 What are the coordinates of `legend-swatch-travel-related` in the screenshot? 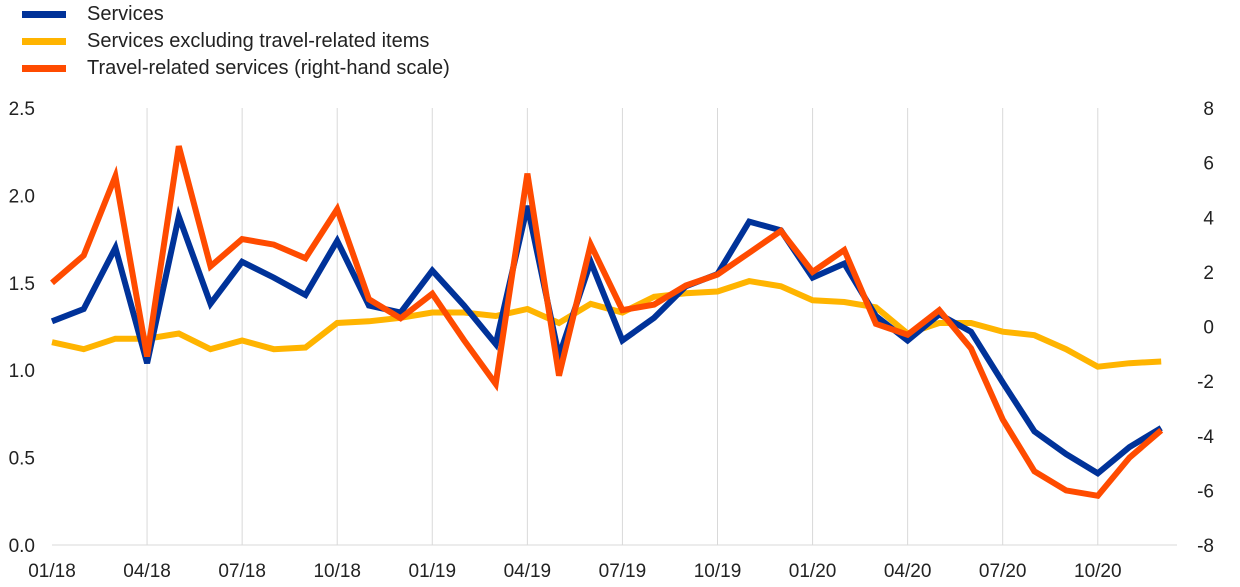 It's located at (44, 68).